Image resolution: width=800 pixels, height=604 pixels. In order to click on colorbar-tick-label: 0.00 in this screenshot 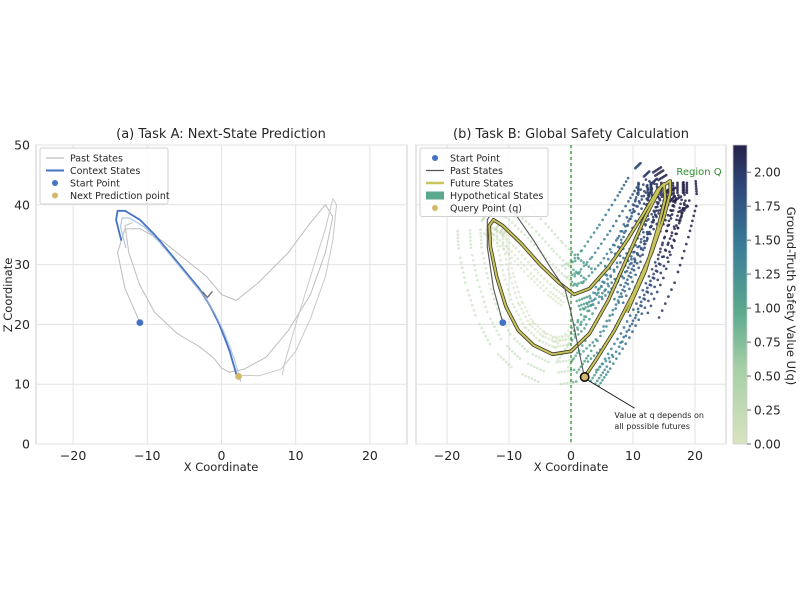, I will do `click(767, 445)`.